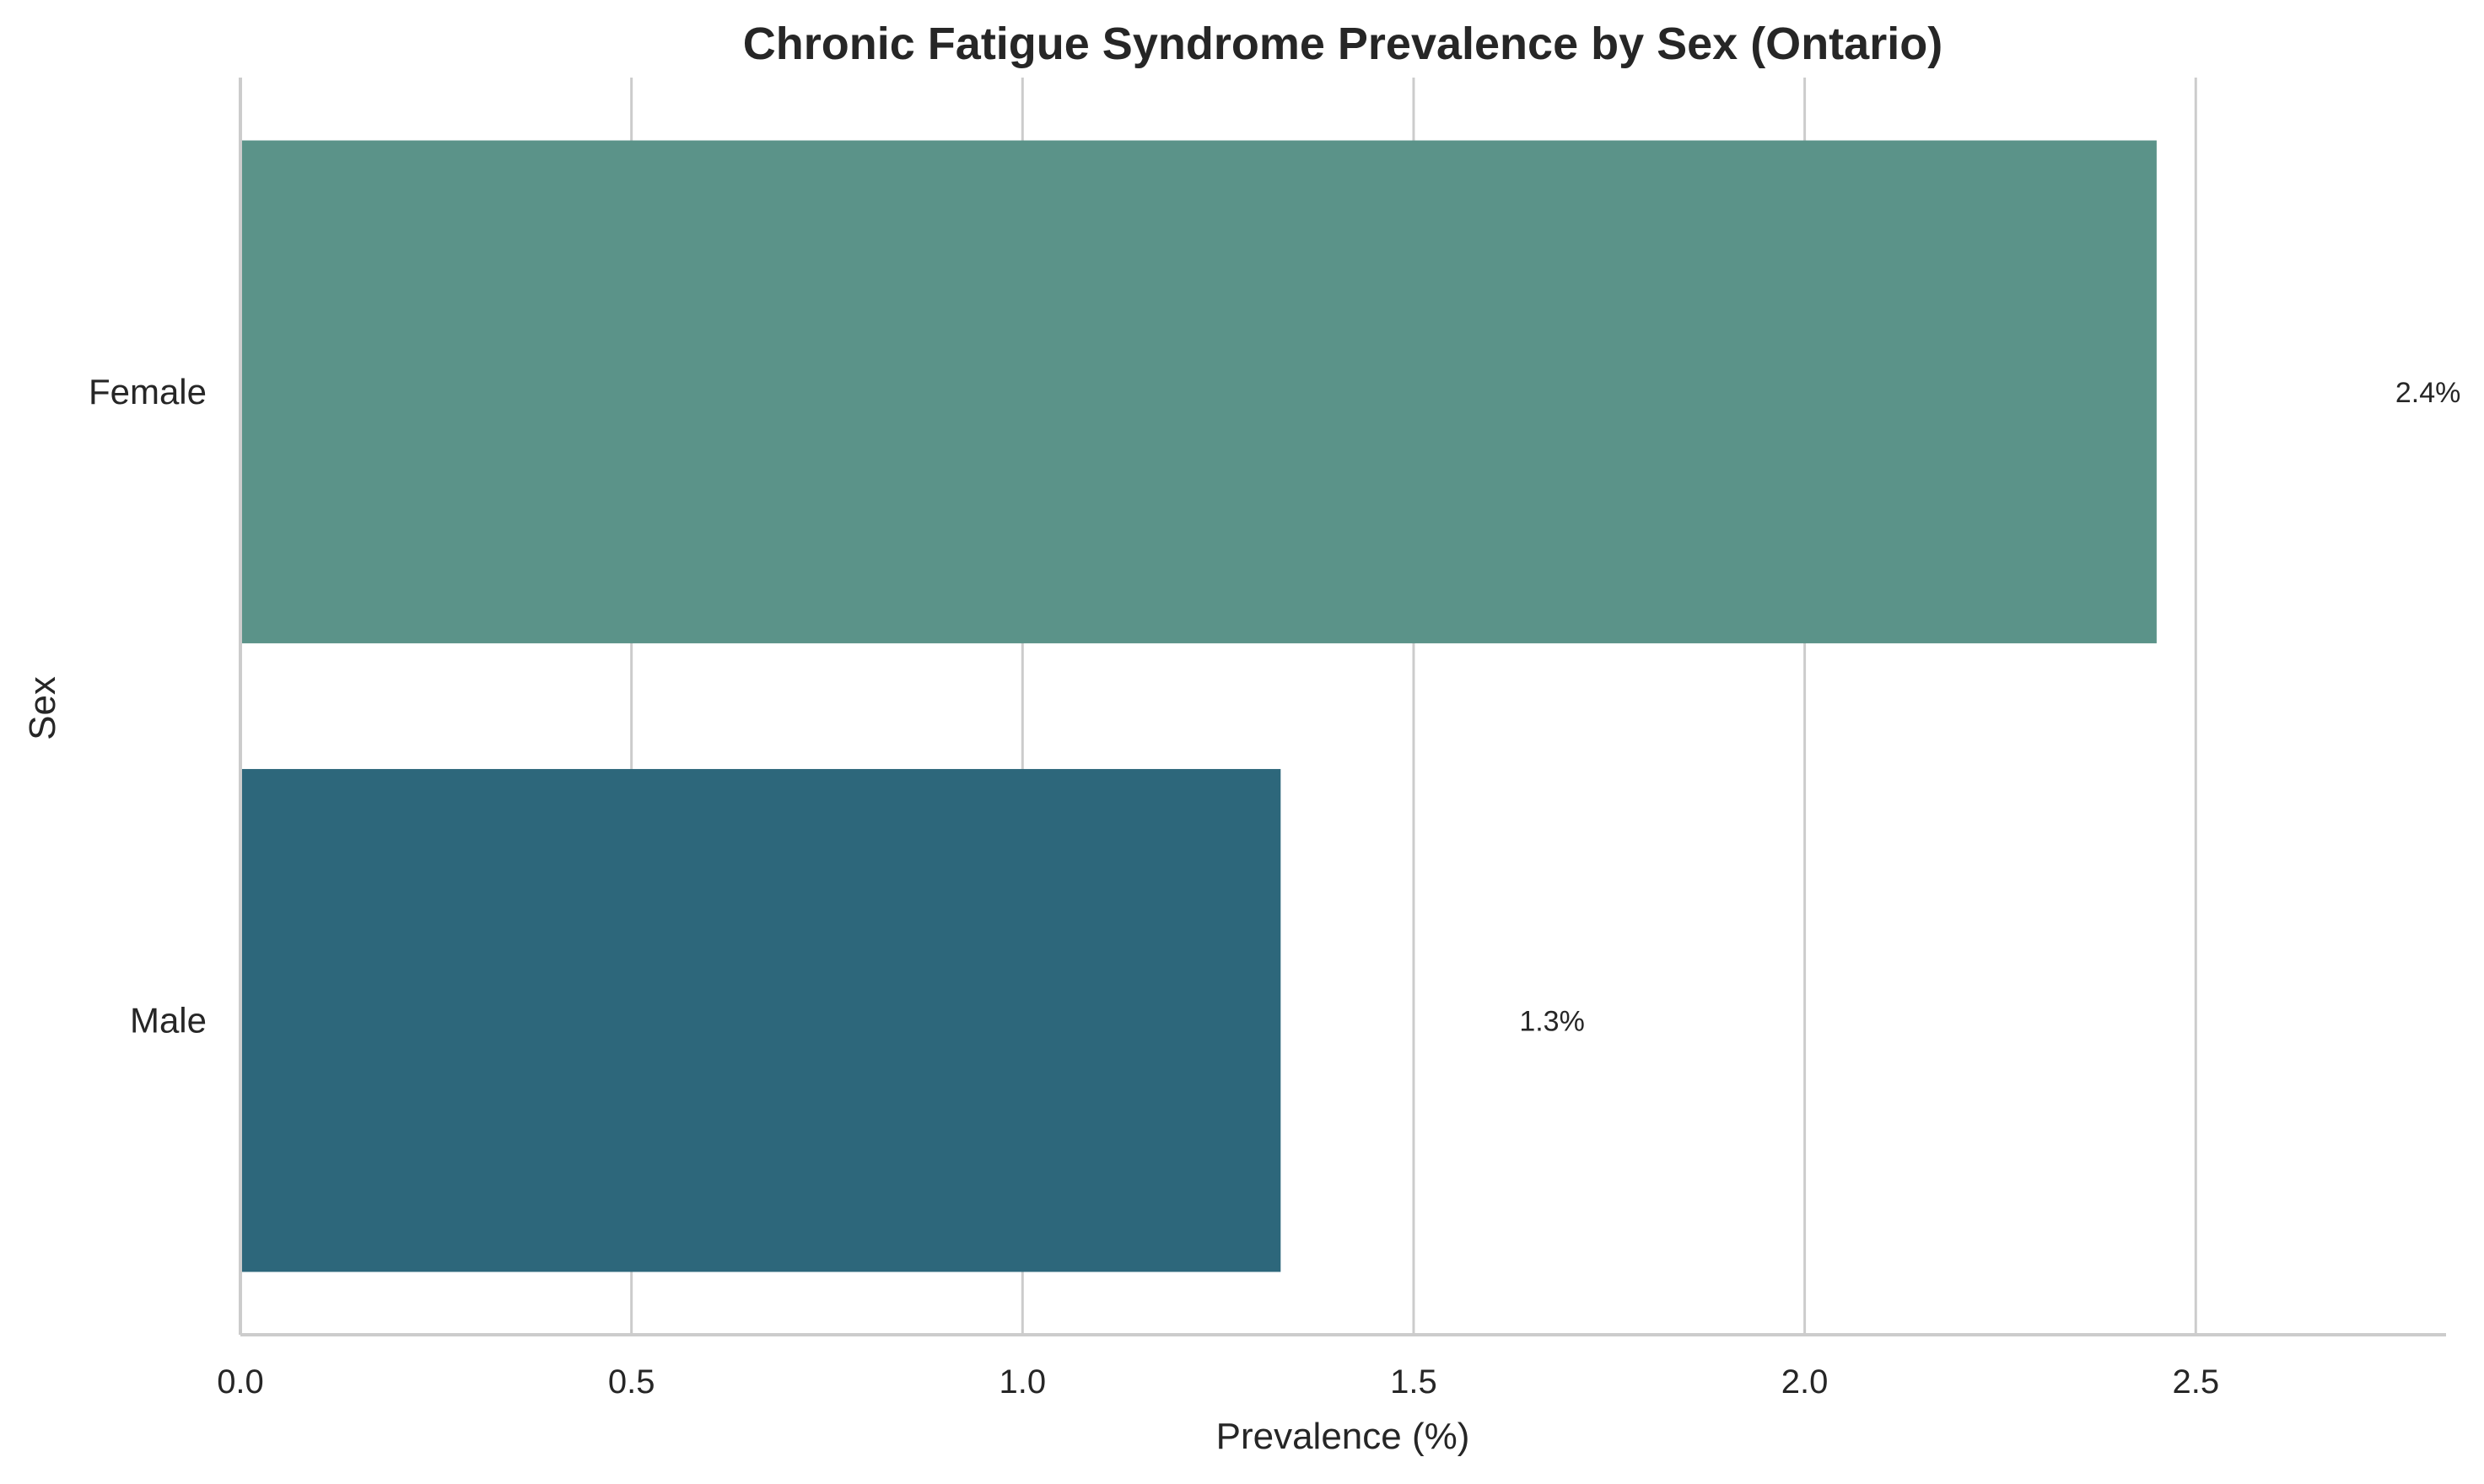 This screenshot has height=1484, width=2484. What do you see at coordinates (168, 1020) in the screenshot?
I see `y-tick-label: Male` at bounding box center [168, 1020].